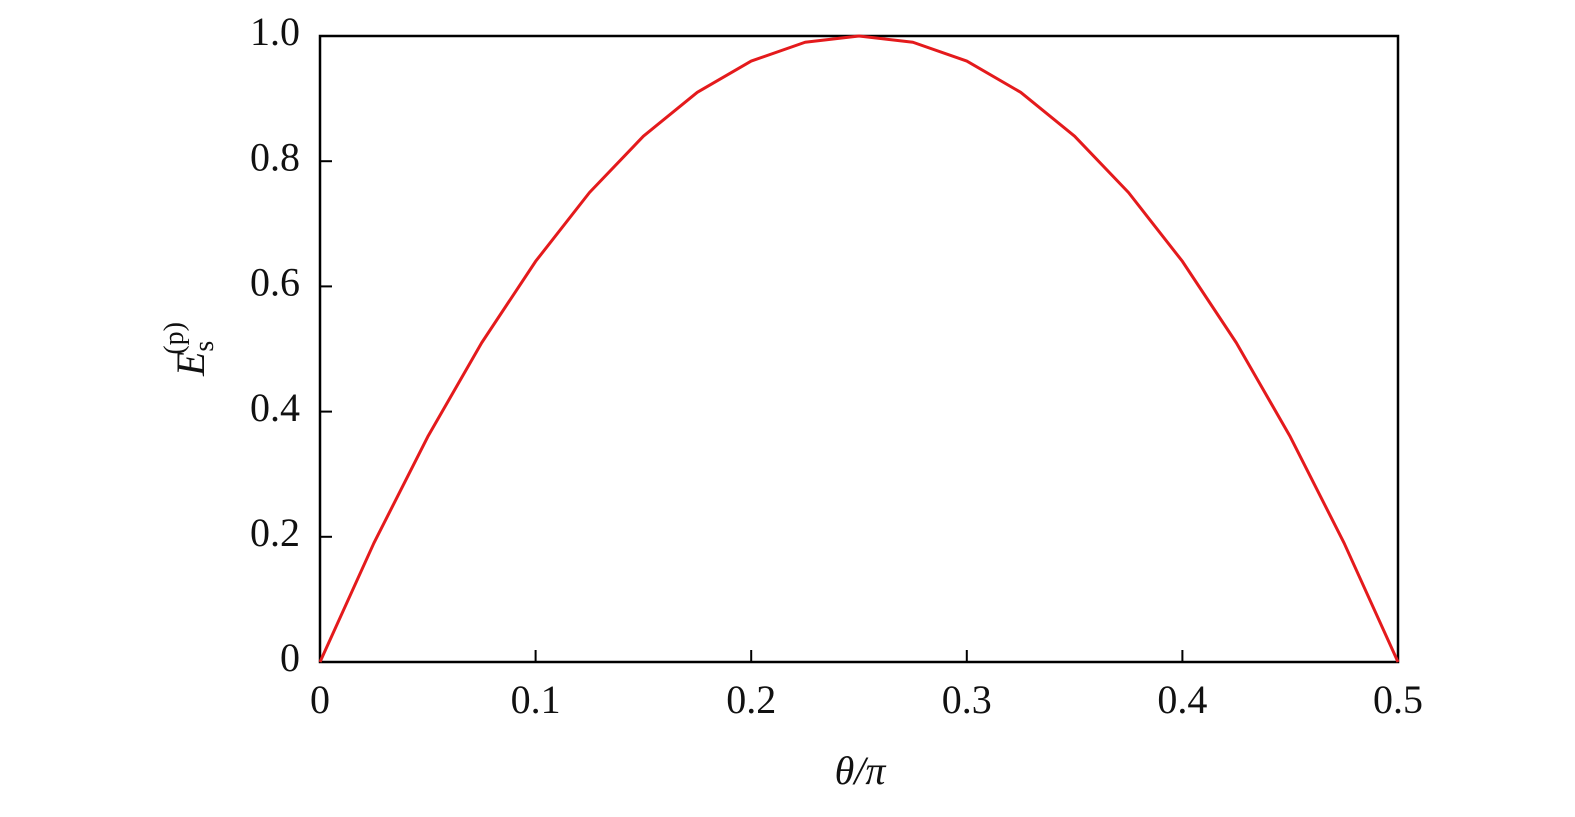 This screenshot has height=817, width=1575. Describe the element at coordinates (174, 338) in the screenshot. I see `y-label-sup: (p)` at that location.